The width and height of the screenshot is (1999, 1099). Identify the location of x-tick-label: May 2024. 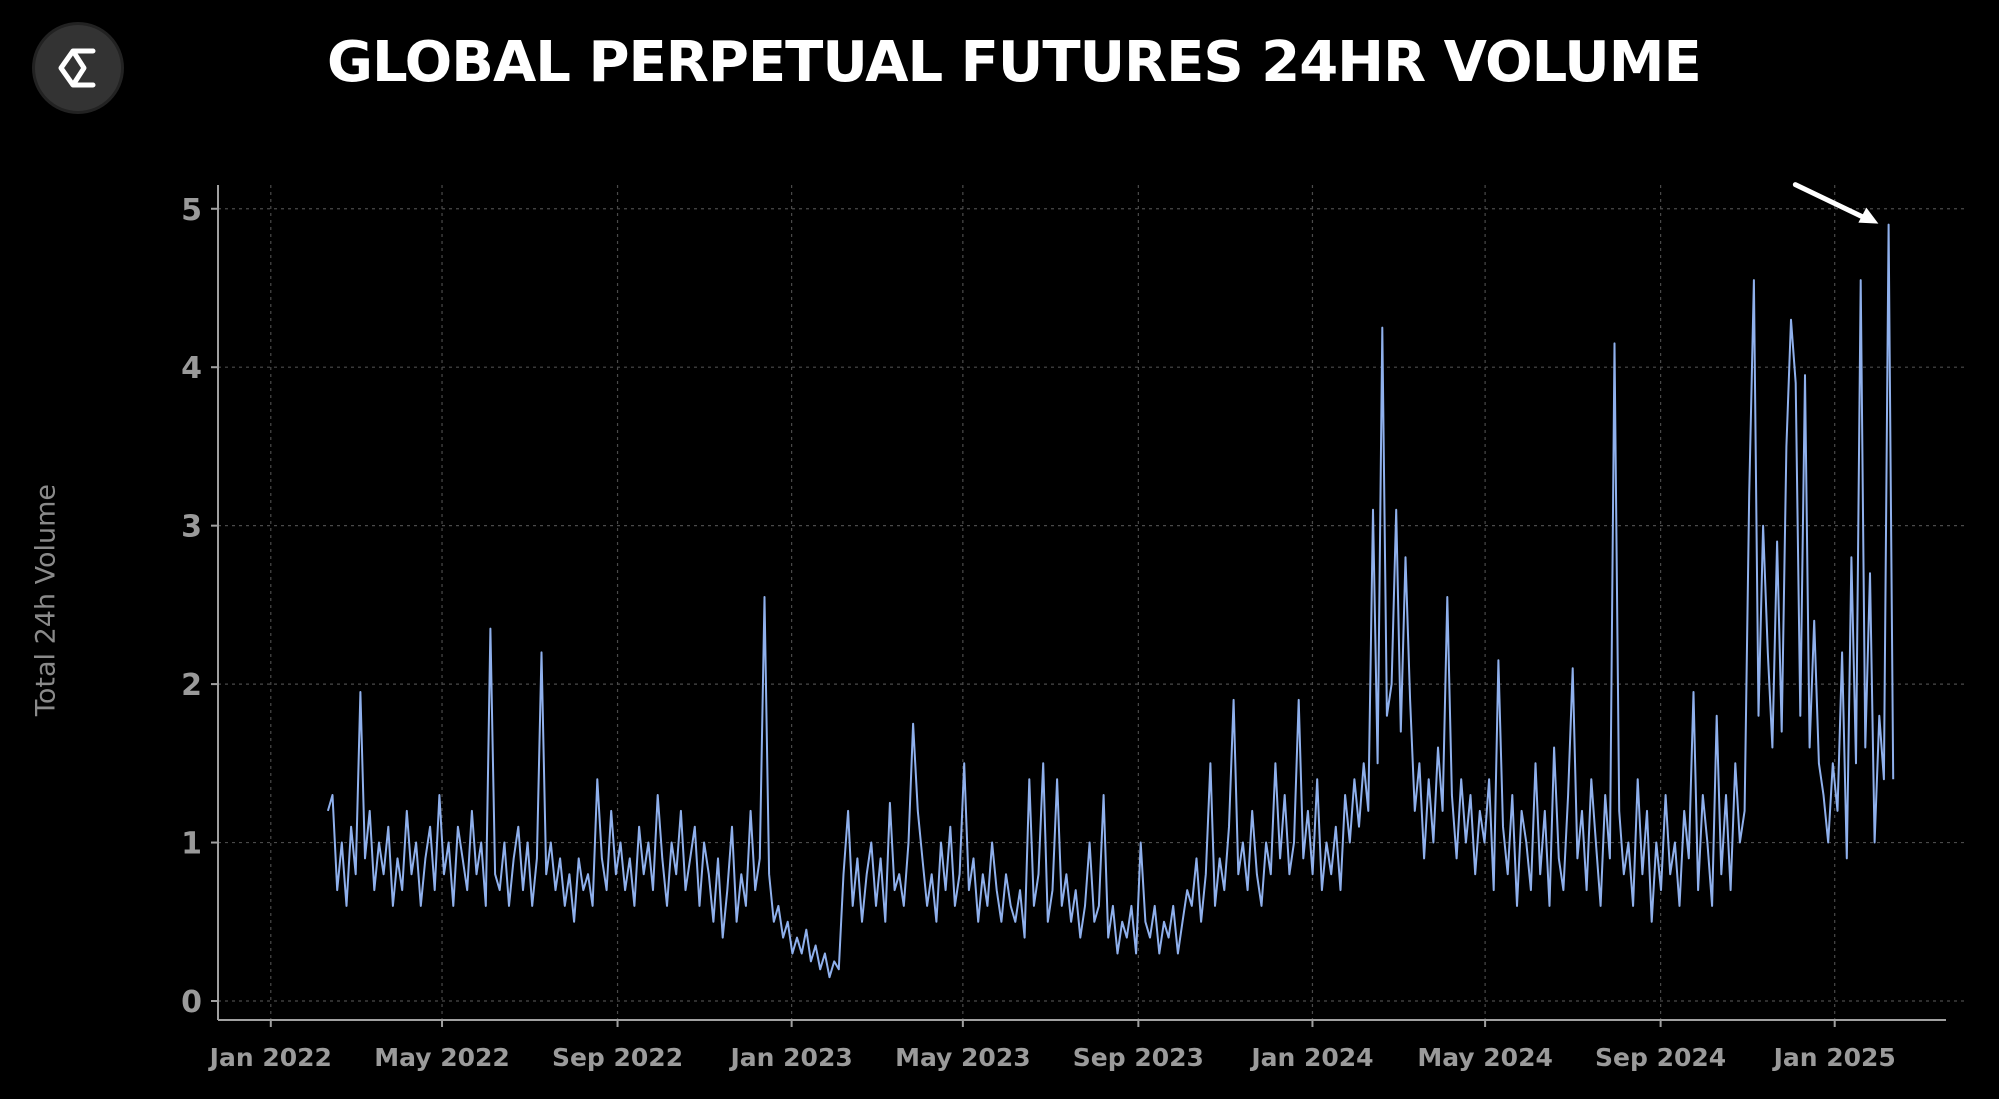
(1485, 1057).